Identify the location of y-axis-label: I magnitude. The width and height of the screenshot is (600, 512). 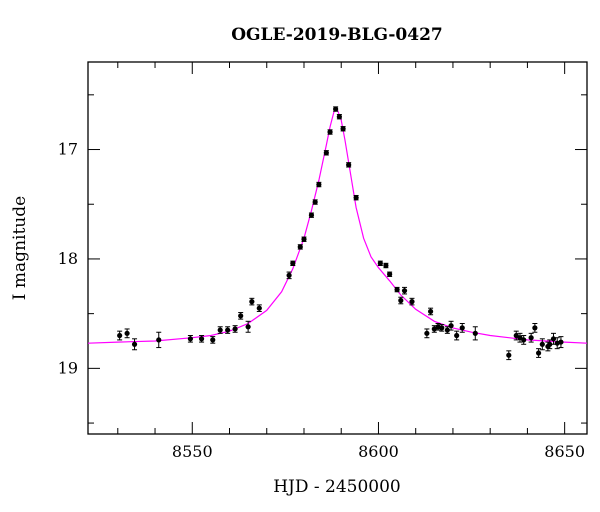
(20, 248).